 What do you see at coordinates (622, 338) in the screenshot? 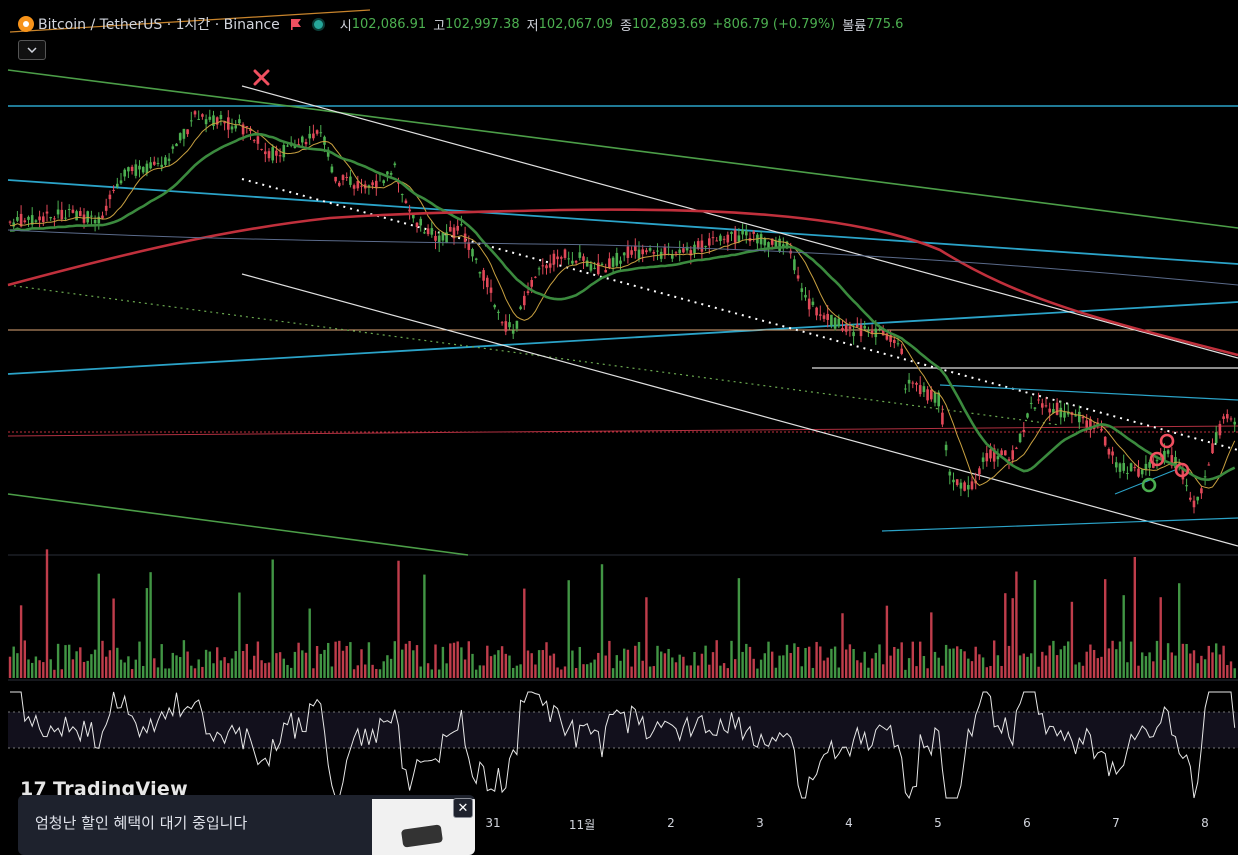
I see `trend-line-cyan-lower` at bounding box center [622, 338].